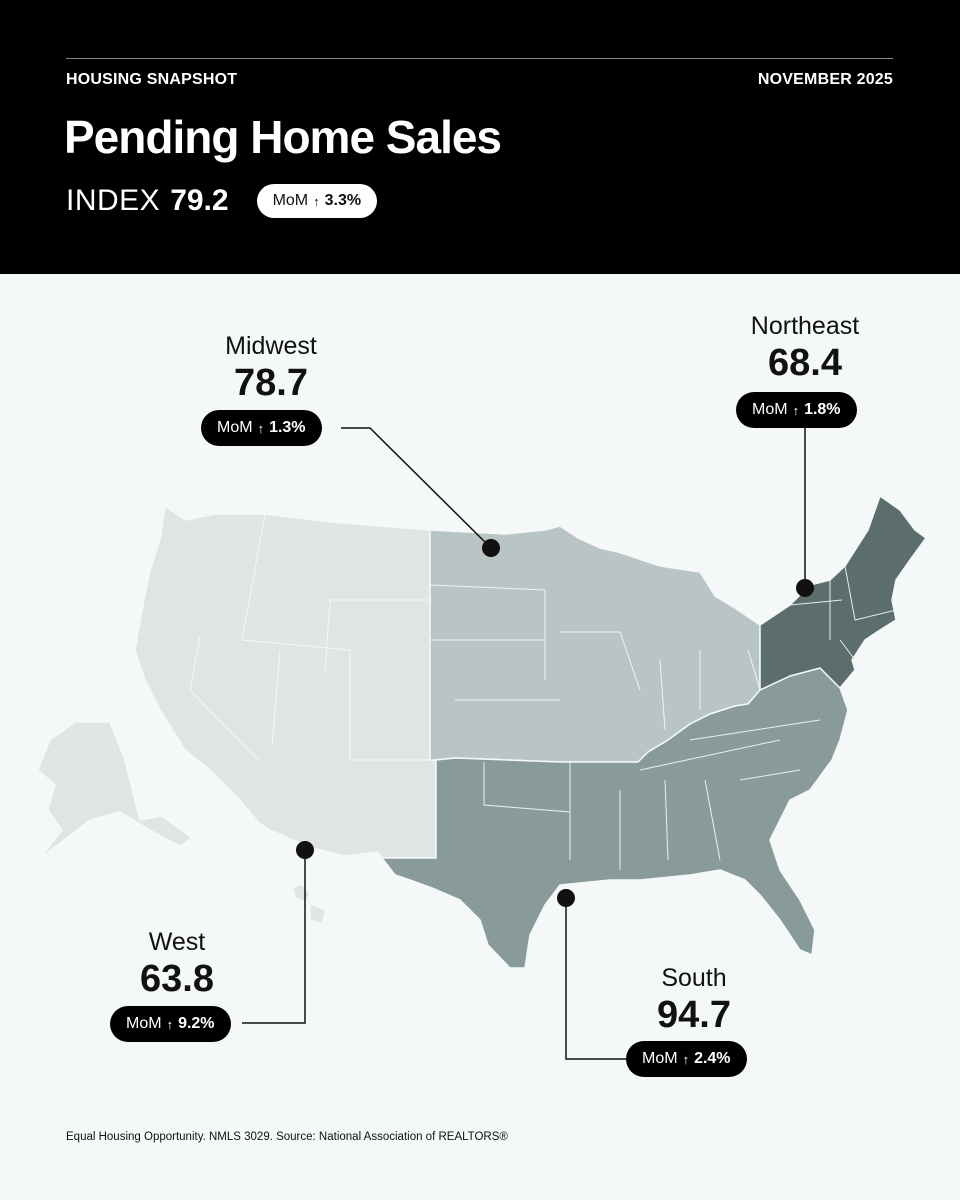 This screenshot has height=1200, width=960. What do you see at coordinates (305, 850) in the screenshot?
I see `west-marker` at bounding box center [305, 850].